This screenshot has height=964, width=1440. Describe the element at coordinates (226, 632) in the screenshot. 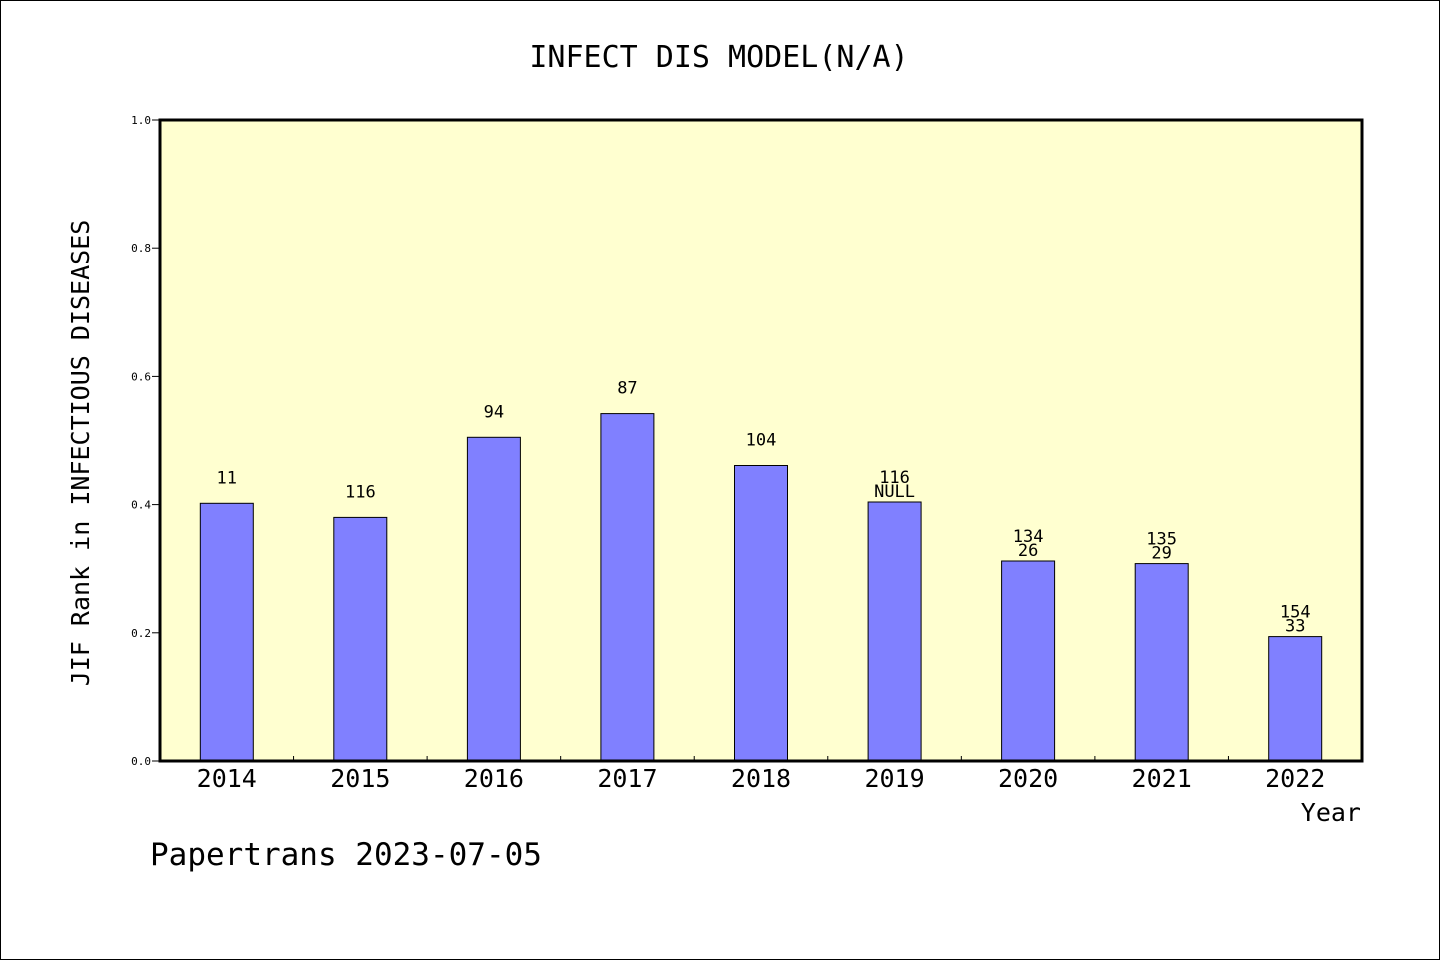

I see `bar-2014` at that location.